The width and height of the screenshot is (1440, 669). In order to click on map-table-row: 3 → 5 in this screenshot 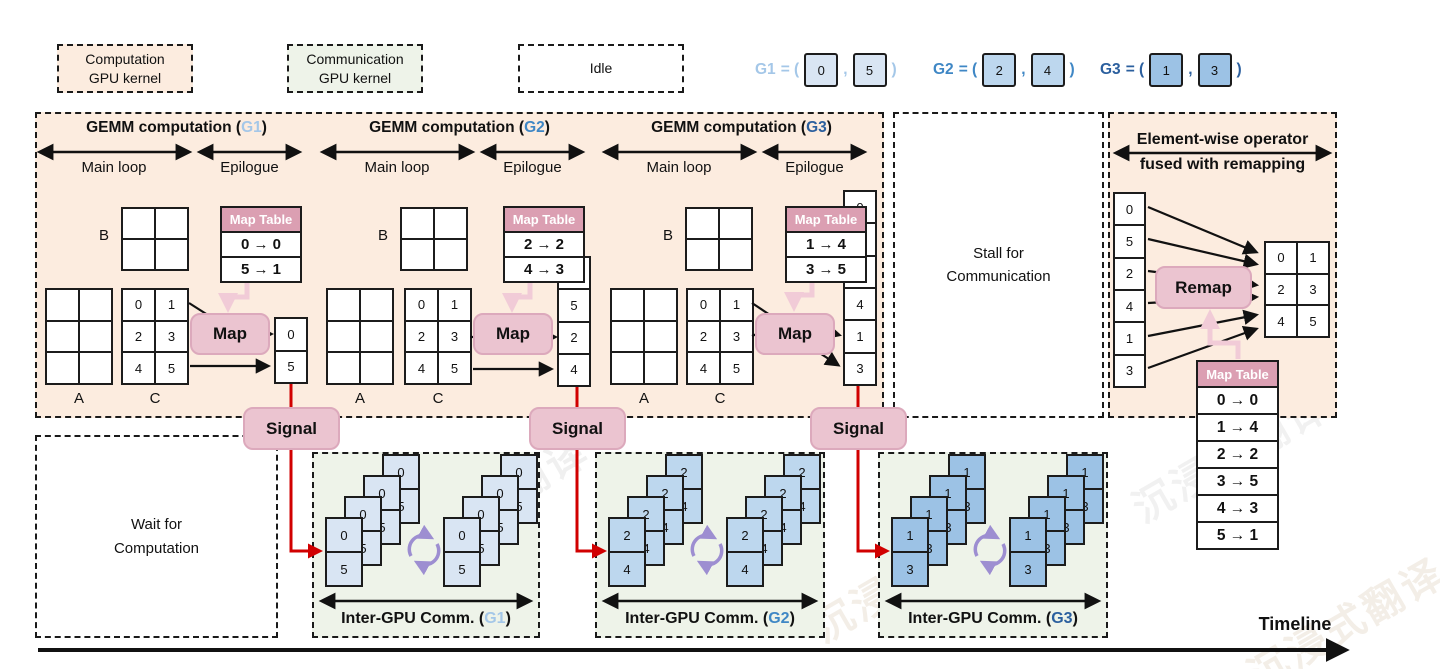, I will do `click(1237, 482)`.